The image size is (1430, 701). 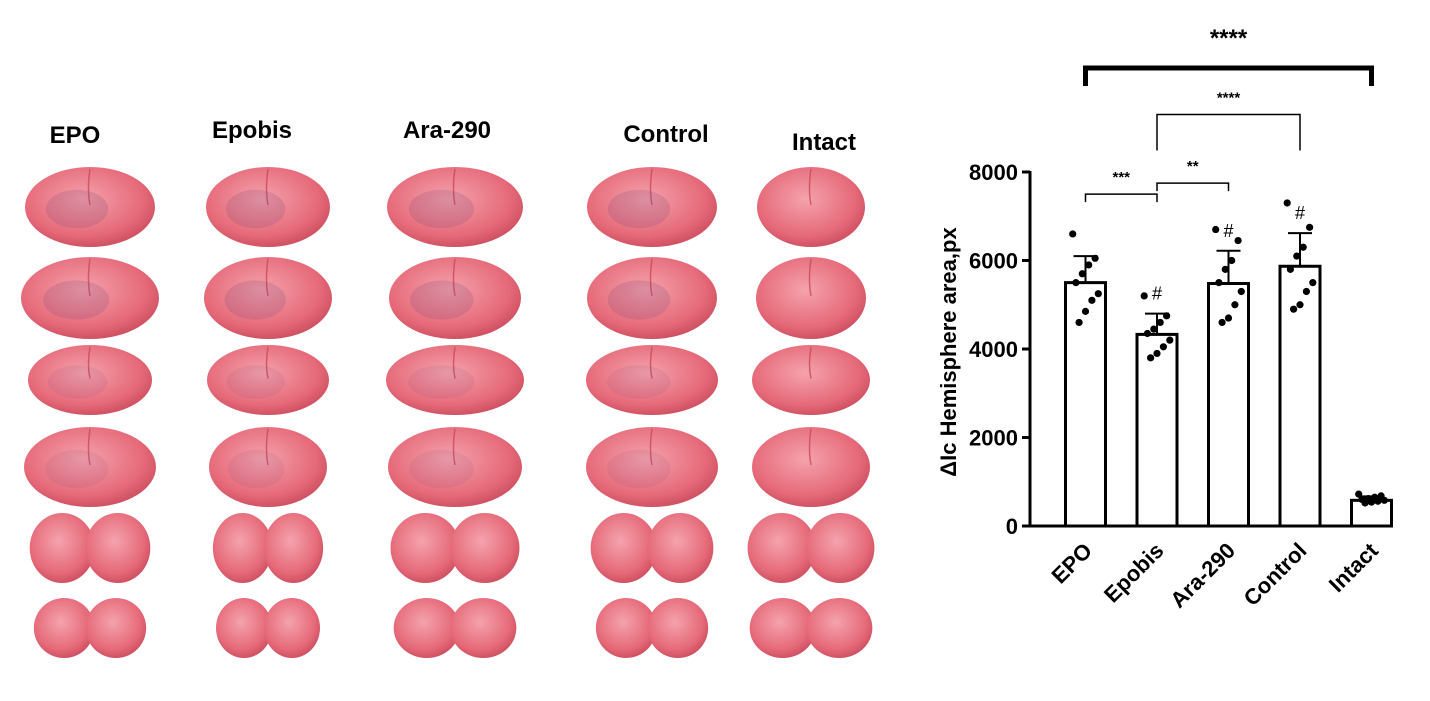 What do you see at coordinates (252, 130) in the screenshot?
I see `column-label-epobis: Epobis` at bounding box center [252, 130].